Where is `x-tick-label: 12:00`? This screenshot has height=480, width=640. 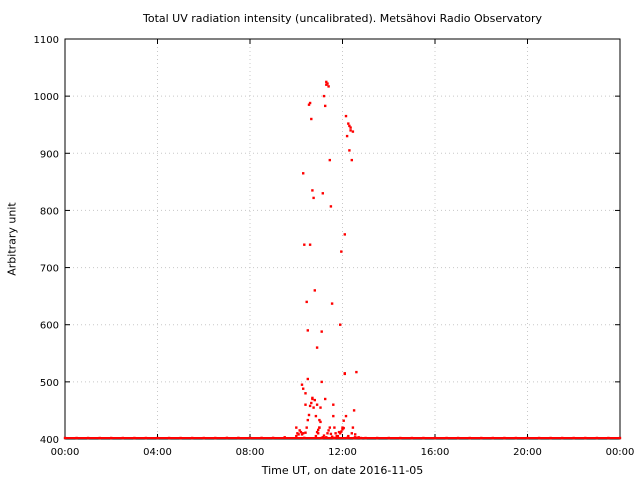 x-tick-label: 12:00 is located at coordinates (342, 452).